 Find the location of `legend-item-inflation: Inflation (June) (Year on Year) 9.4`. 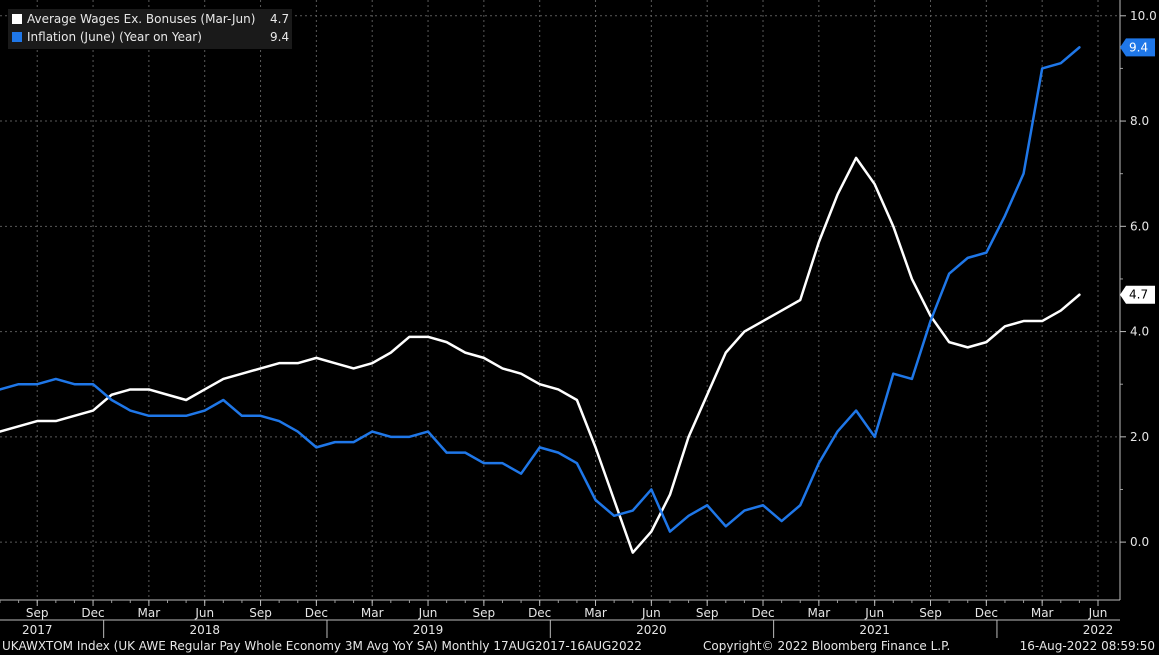

legend-item-inflation: Inflation (June) (Year on Year) 9.4 is located at coordinates (150, 38).